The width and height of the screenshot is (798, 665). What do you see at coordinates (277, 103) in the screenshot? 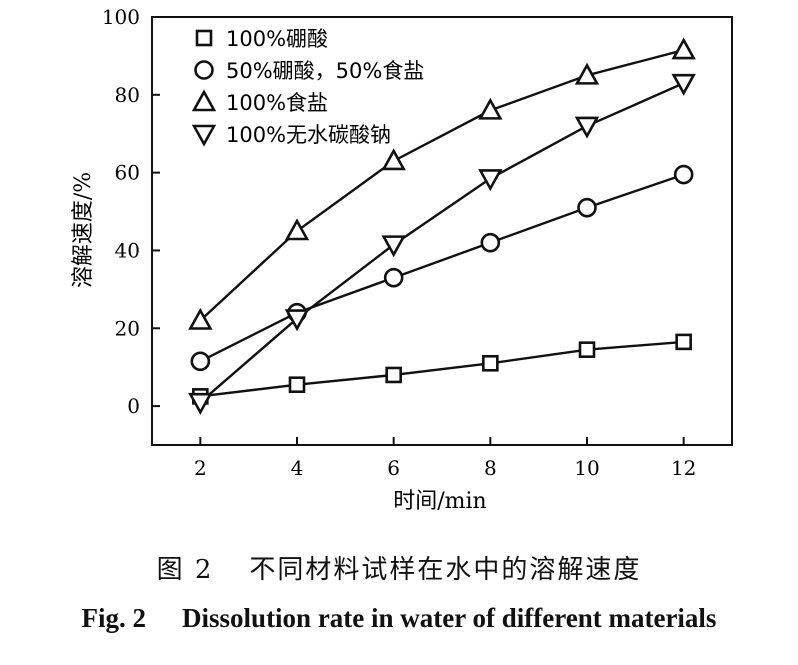
I see `legend-label-3: 100%食盐` at bounding box center [277, 103].